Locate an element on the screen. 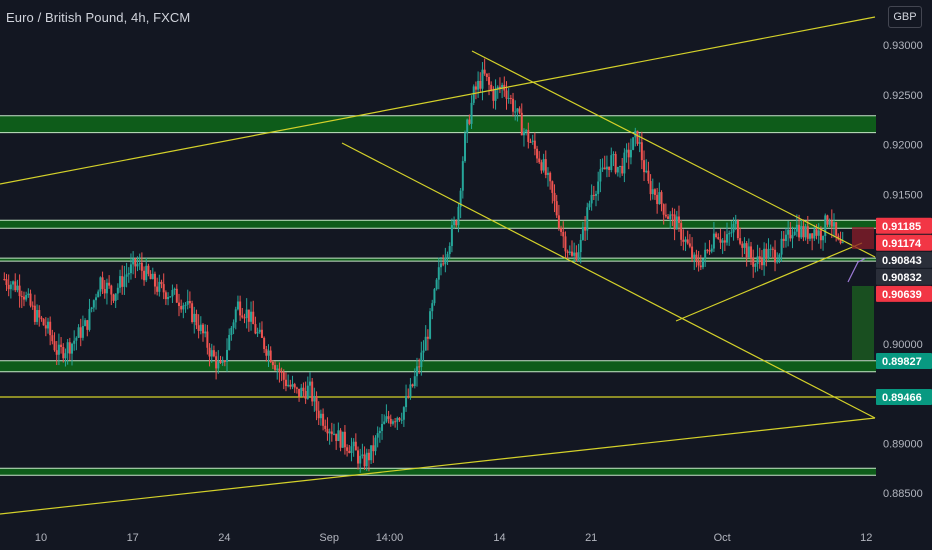 Image resolution: width=932 pixels, height=550 pixels. price-tick-2: 0.92000 is located at coordinates (903, 146).